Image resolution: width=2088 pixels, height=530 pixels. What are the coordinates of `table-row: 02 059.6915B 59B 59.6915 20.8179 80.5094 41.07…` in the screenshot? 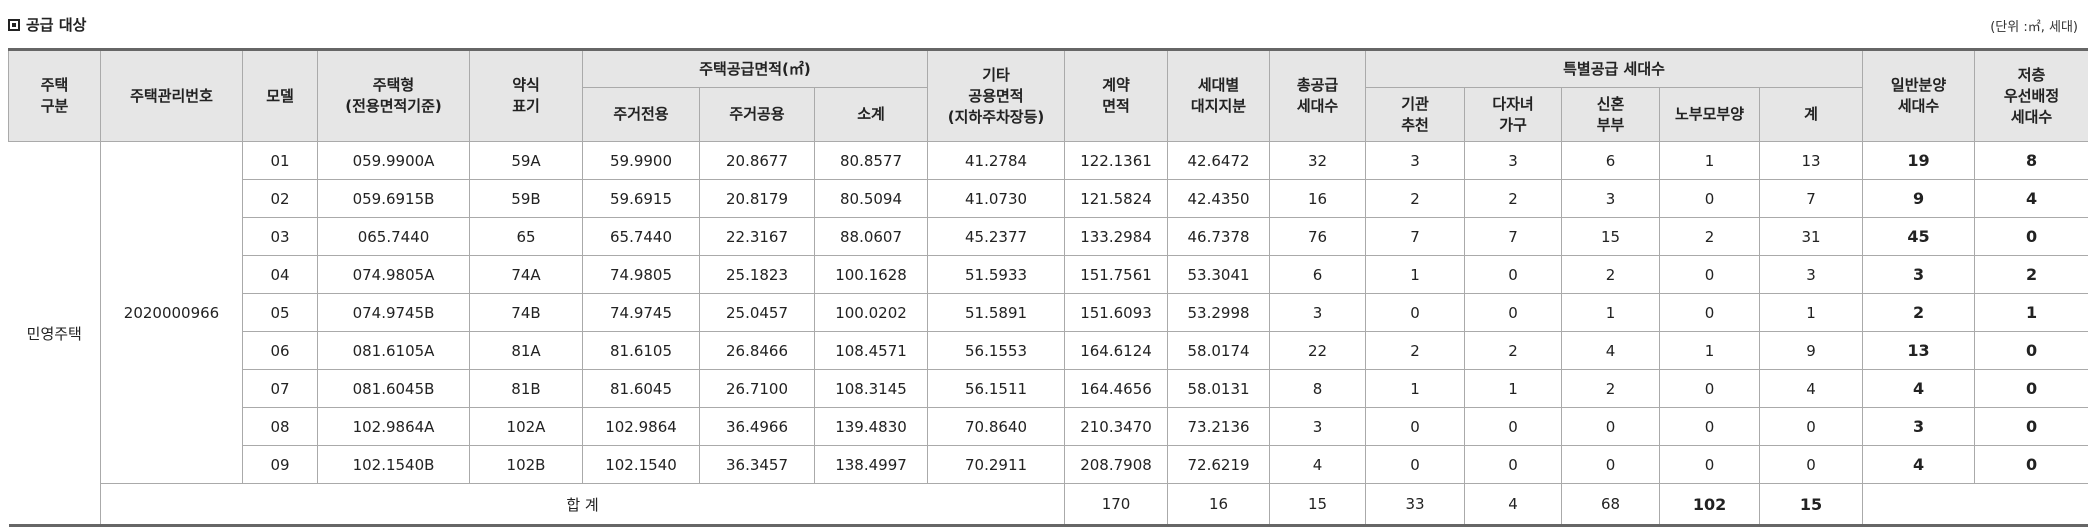 It's located at (1048, 198).